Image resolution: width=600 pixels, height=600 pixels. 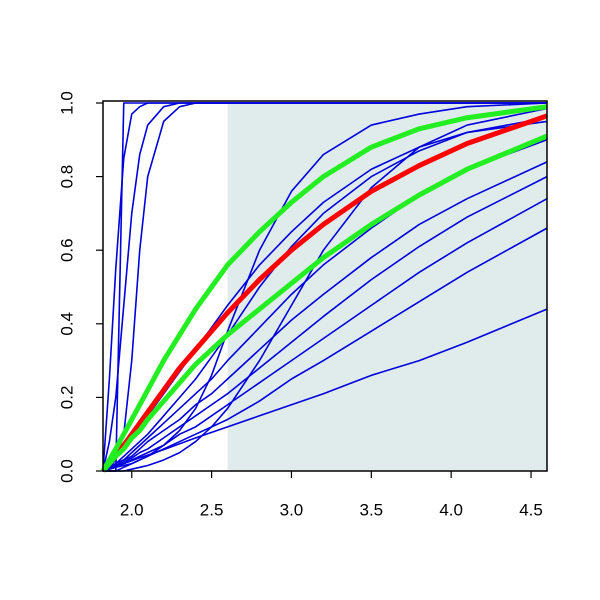 I want to click on y-tick-label: 0.0, so click(x=66, y=471).